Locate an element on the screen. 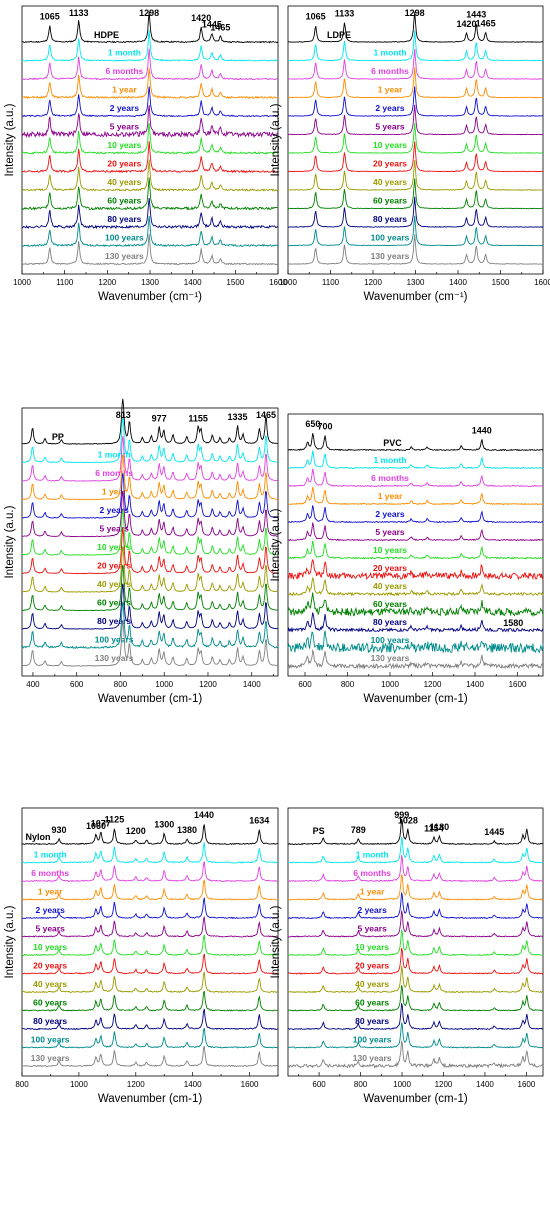  series-label: 40 years is located at coordinates (390, 586).